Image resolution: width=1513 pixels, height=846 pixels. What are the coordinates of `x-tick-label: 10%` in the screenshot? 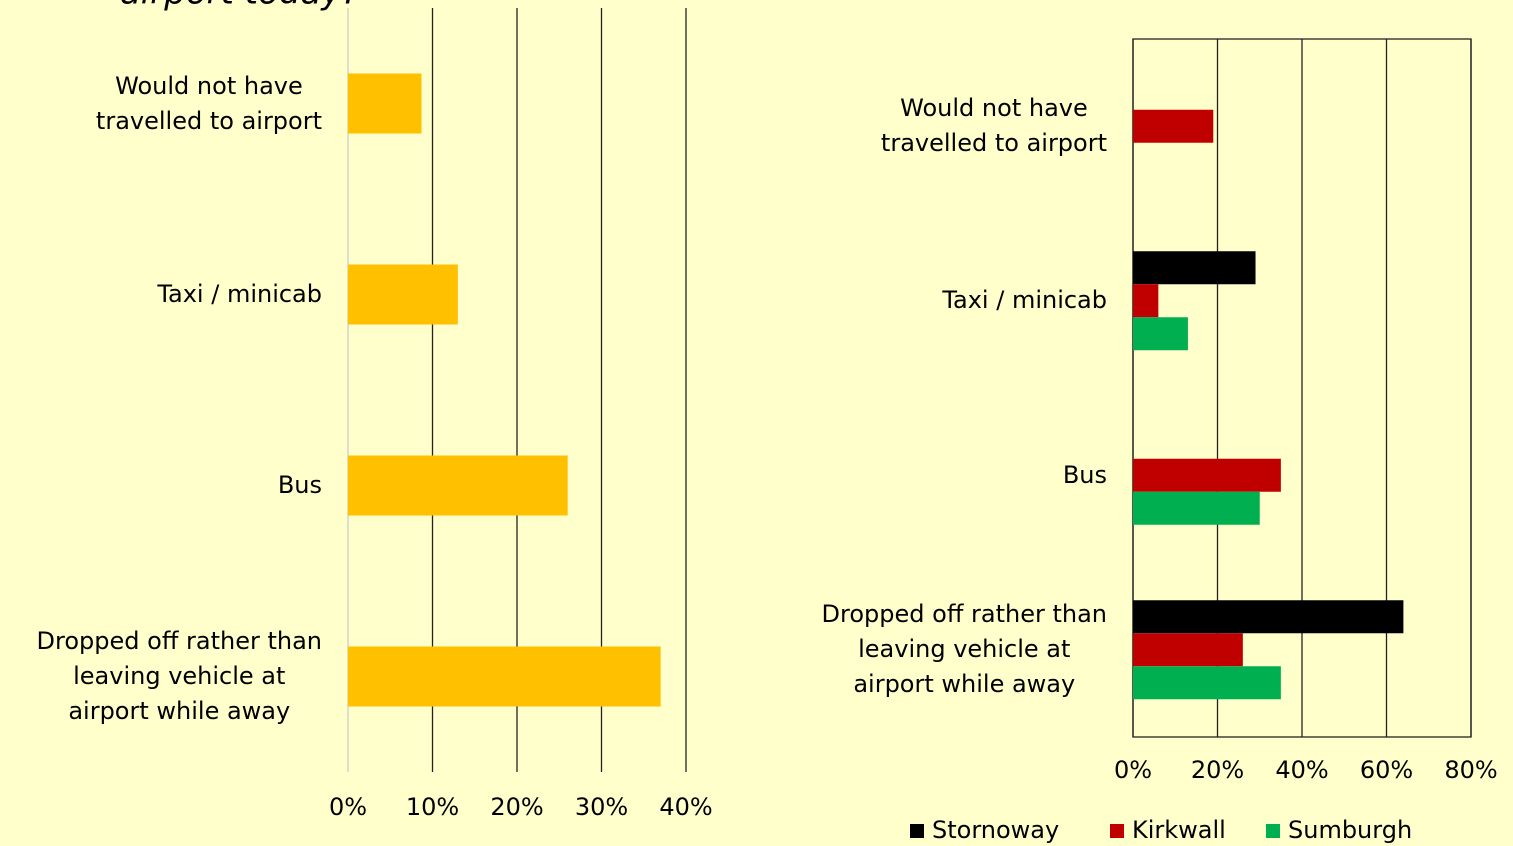 It's located at (432, 807).